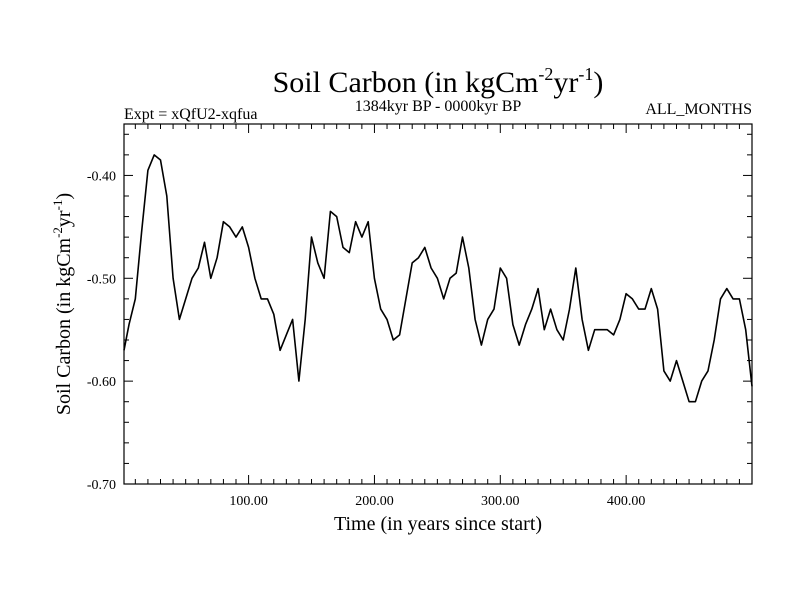  What do you see at coordinates (101, 382) in the screenshot?
I see `y-tick-label: -0.60` at bounding box center [101, 382].